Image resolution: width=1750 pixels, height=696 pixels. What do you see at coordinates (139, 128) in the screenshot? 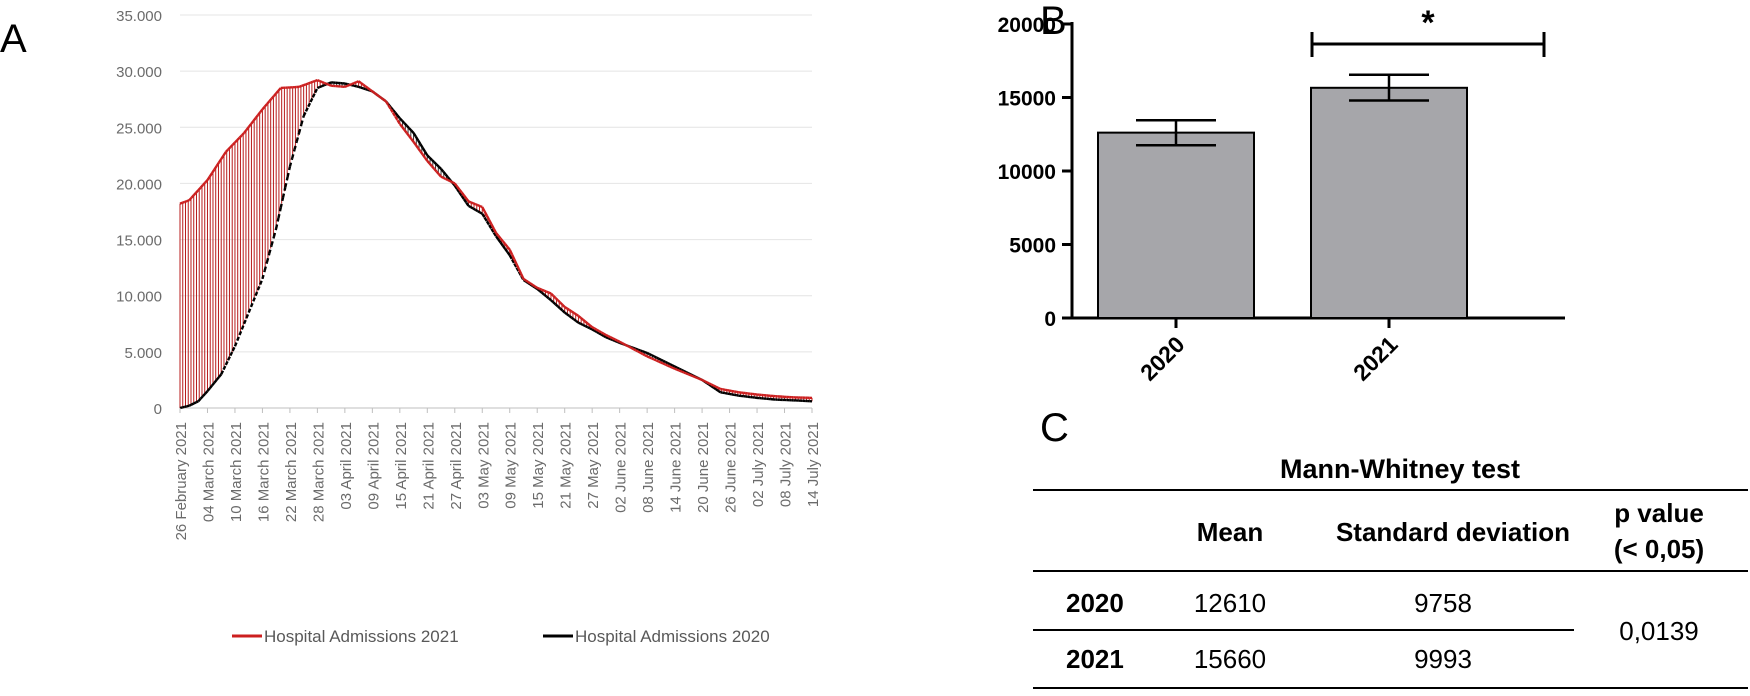
I see `y-tick-label: 25.000` at bounding box center [139, 128].